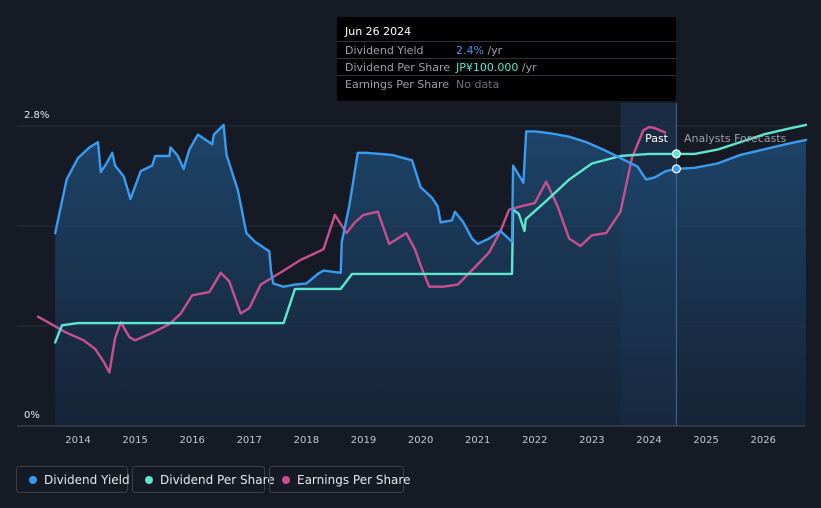 The image size is (821, 508). What do you see at coordinates (477, 440) in the screenshot?
I see `x-tick-label: 2021` at bounding box center [477, 440].